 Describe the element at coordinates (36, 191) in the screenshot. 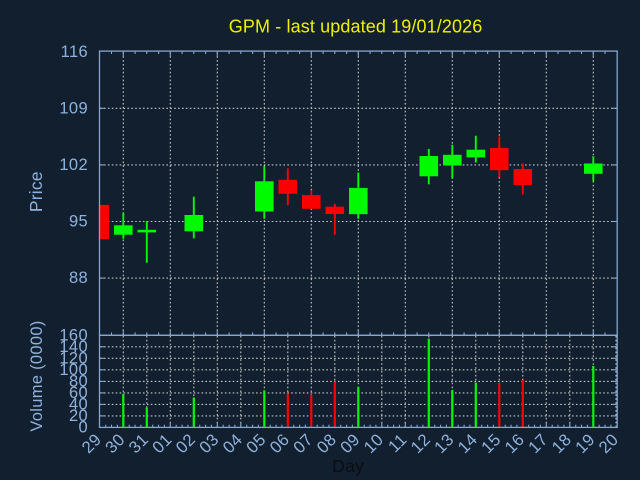

I see `svg-text: Price` at that location.